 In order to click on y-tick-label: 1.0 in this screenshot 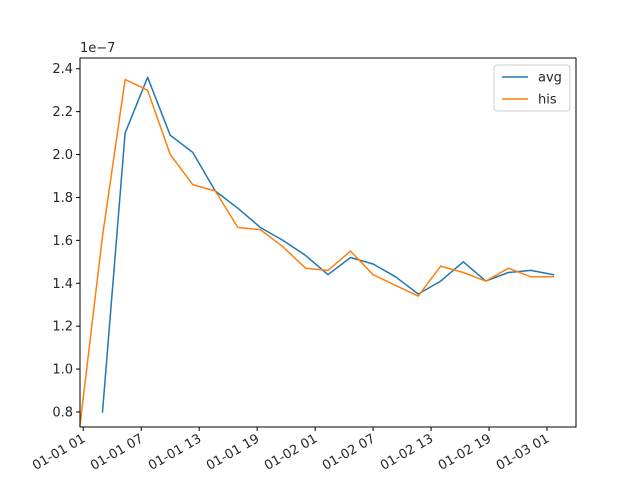, I will do `click(62, 370)`.